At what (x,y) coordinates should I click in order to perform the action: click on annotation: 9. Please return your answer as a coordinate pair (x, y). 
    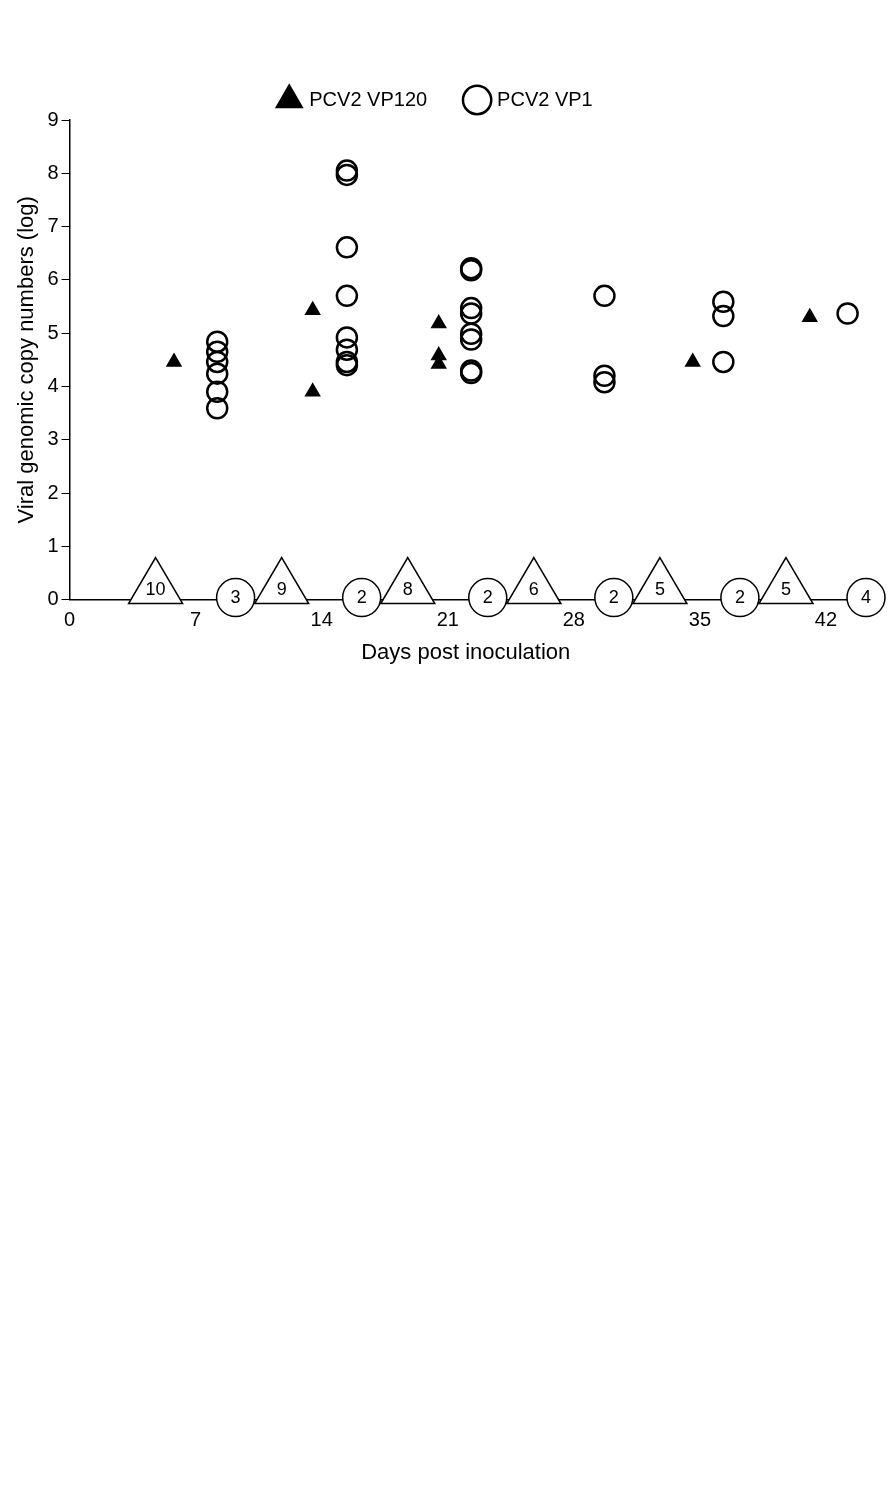
    Looking at the image, I should click on (281, 588).